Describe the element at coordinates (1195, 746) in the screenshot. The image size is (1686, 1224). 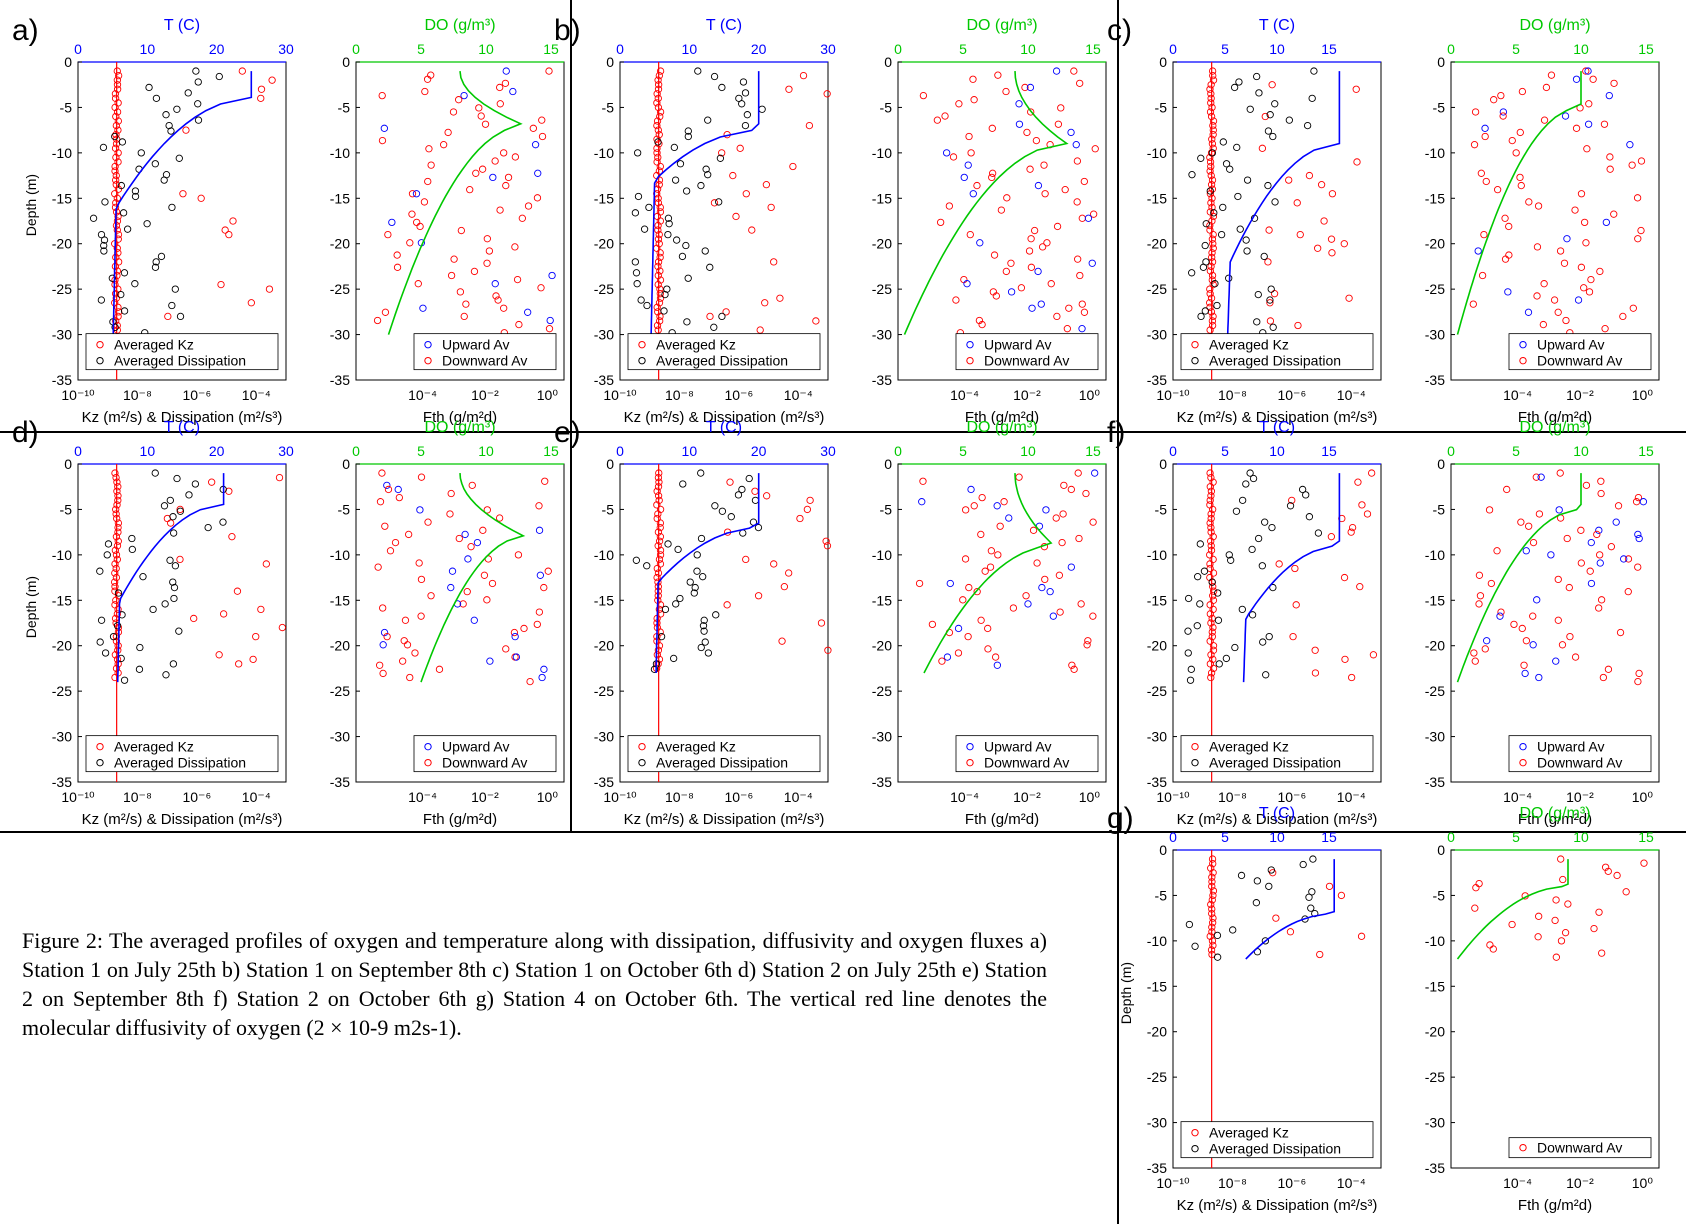
I see `legend-kz-marker` at that location.